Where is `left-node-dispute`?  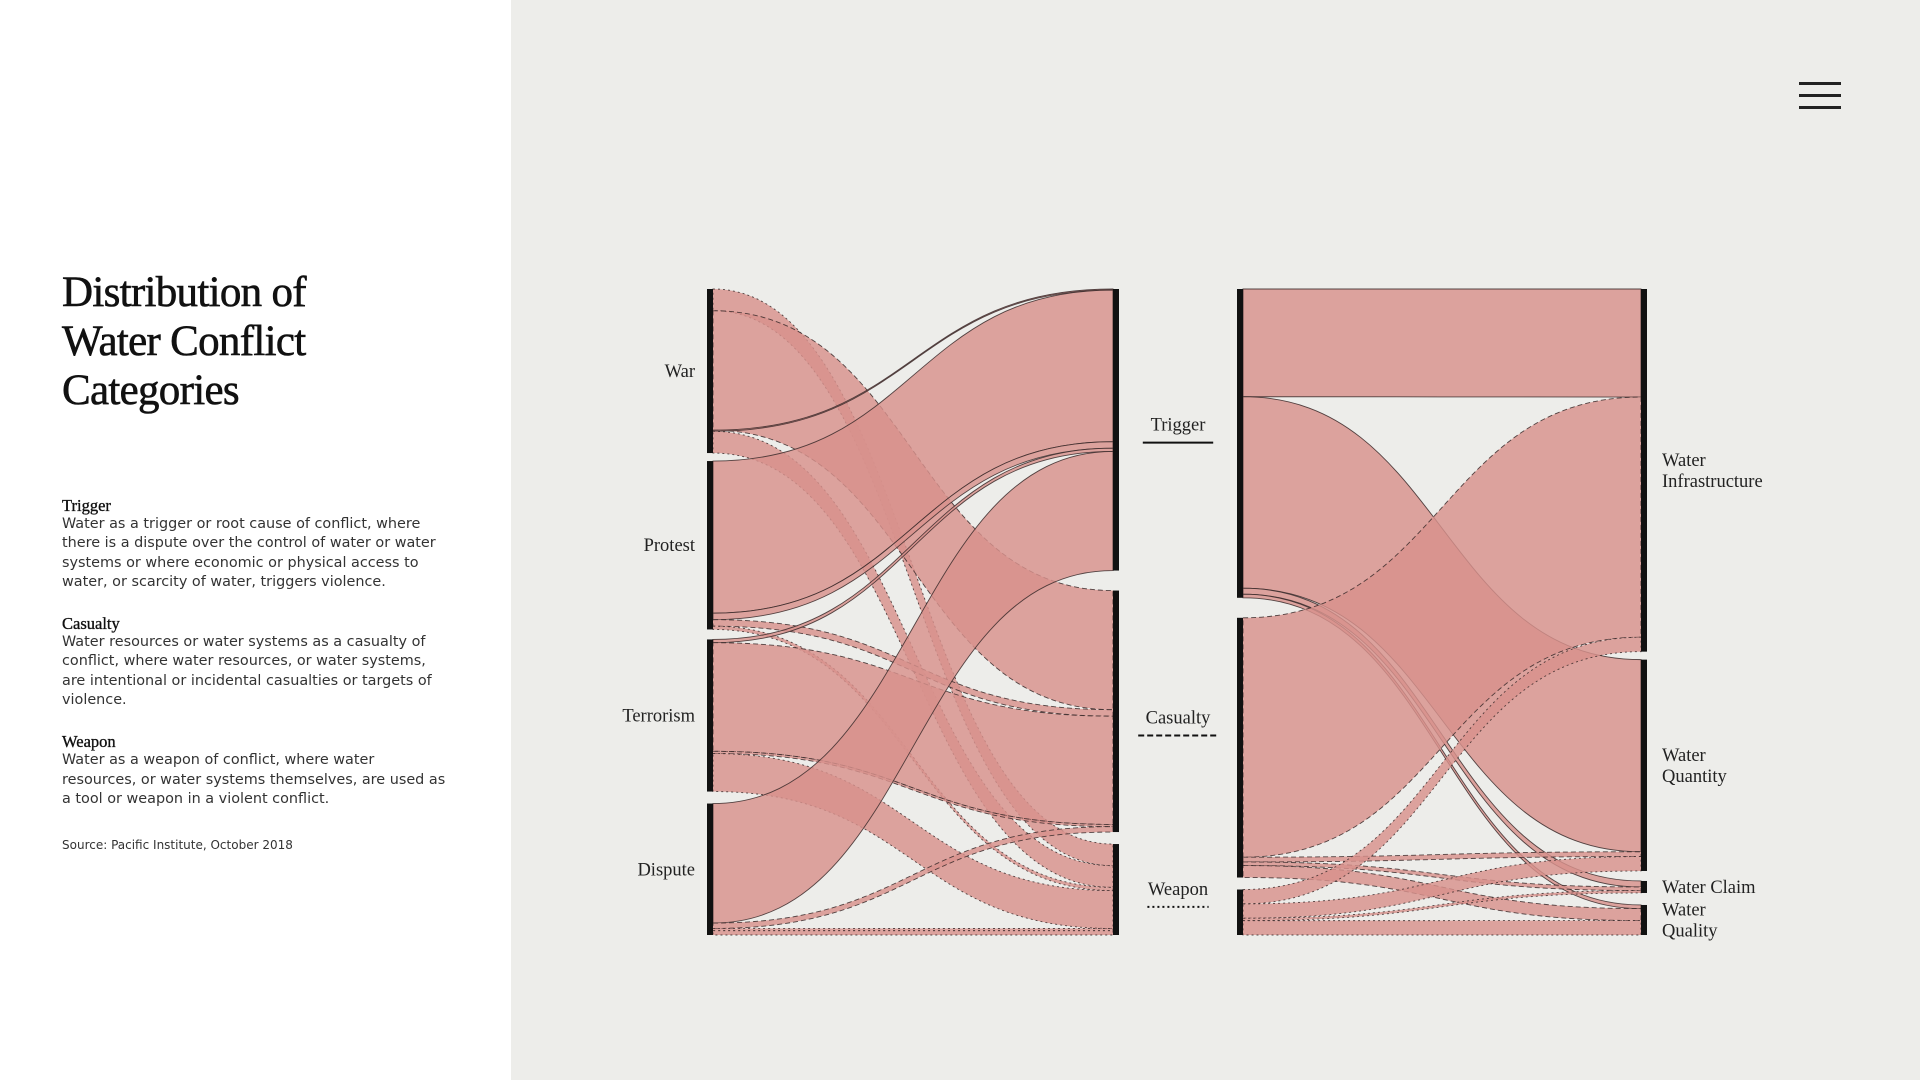
left-node-dispute is located at coordinates (710, 869).